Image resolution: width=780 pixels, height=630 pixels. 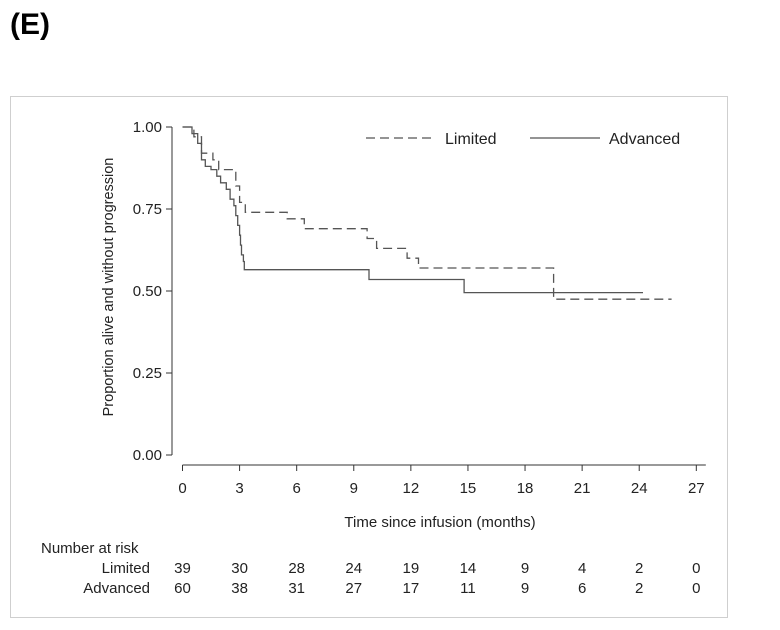 What do you see at coordinates (239, 568) in the screenshot?
I see `risk-value: 30` at bounding box center [239, 568].